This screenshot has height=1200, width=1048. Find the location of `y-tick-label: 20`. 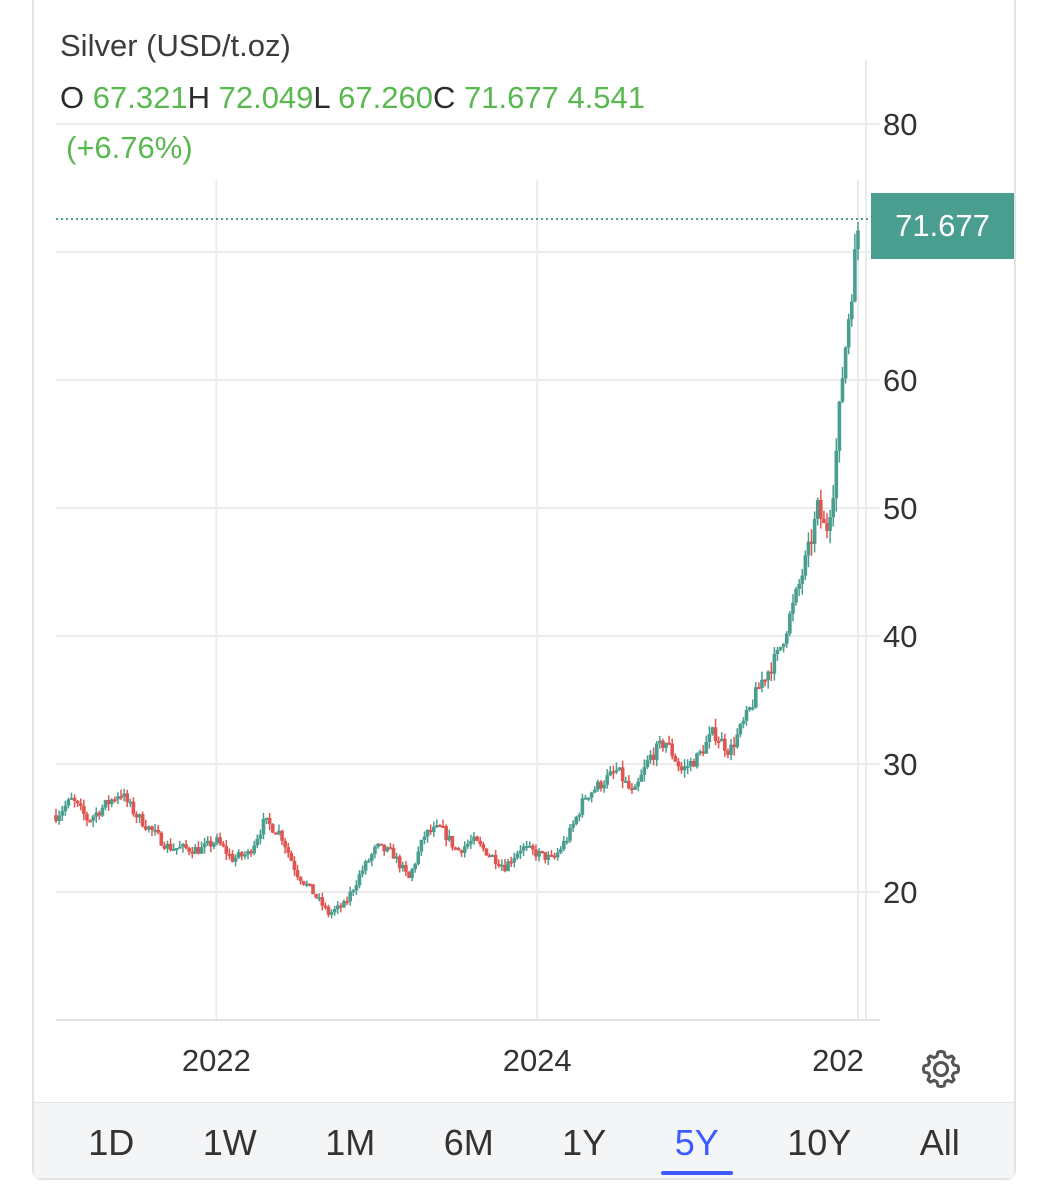

y-tick-label: 20 is located at coordinates (900, 892).